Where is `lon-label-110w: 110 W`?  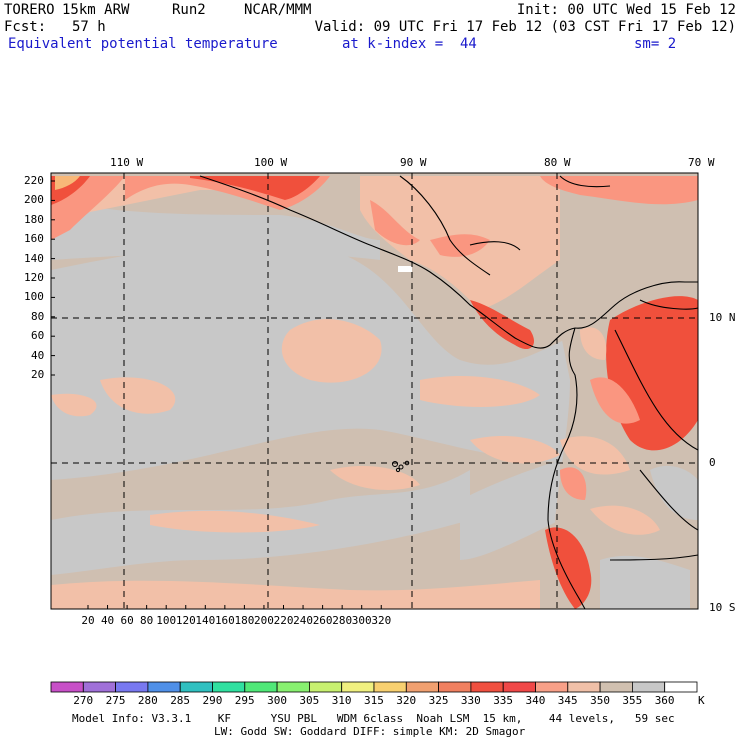
lon-label-110w: 110 W is located at coordinates (127, 162).